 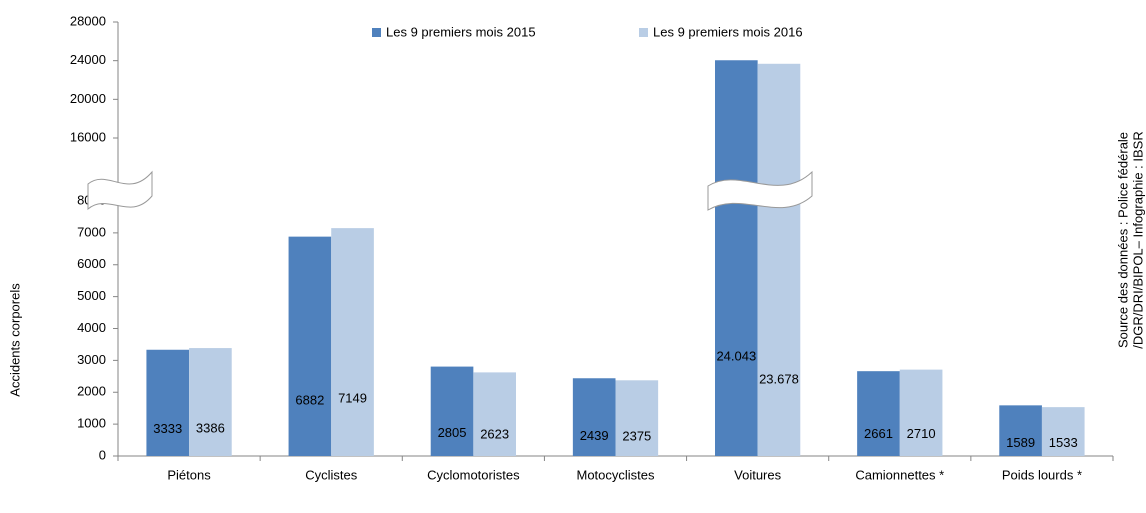 What do you see at coordinates (594, 435) in the screenshot?
I see `data-label: 2439` at bounding box center [594, 435].